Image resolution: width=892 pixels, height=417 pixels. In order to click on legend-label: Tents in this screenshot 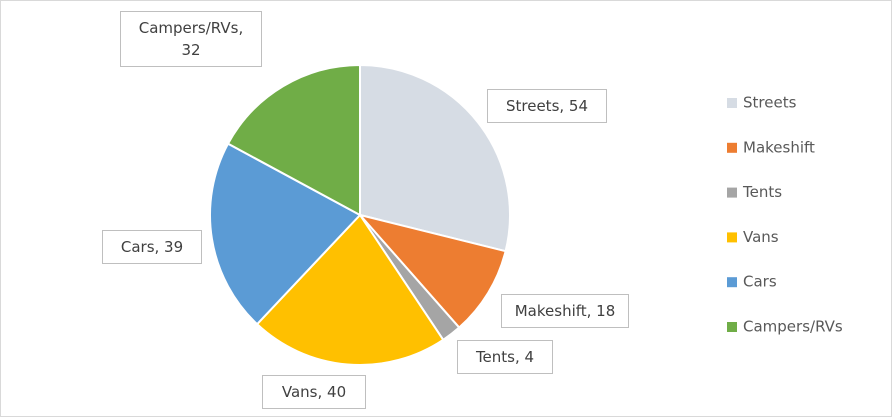, I will do `click(762, 192)`.